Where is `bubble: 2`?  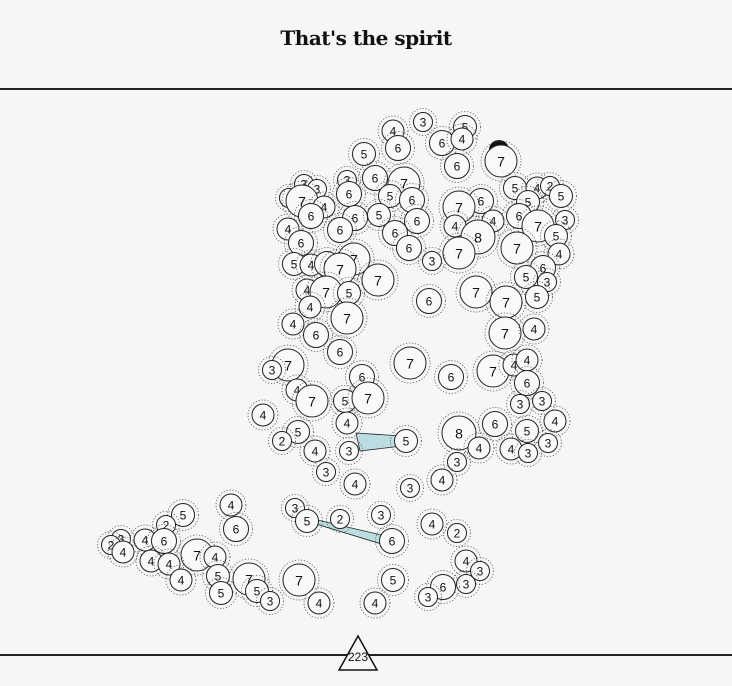 bubble: 2 is located at coordinates (340, 519).